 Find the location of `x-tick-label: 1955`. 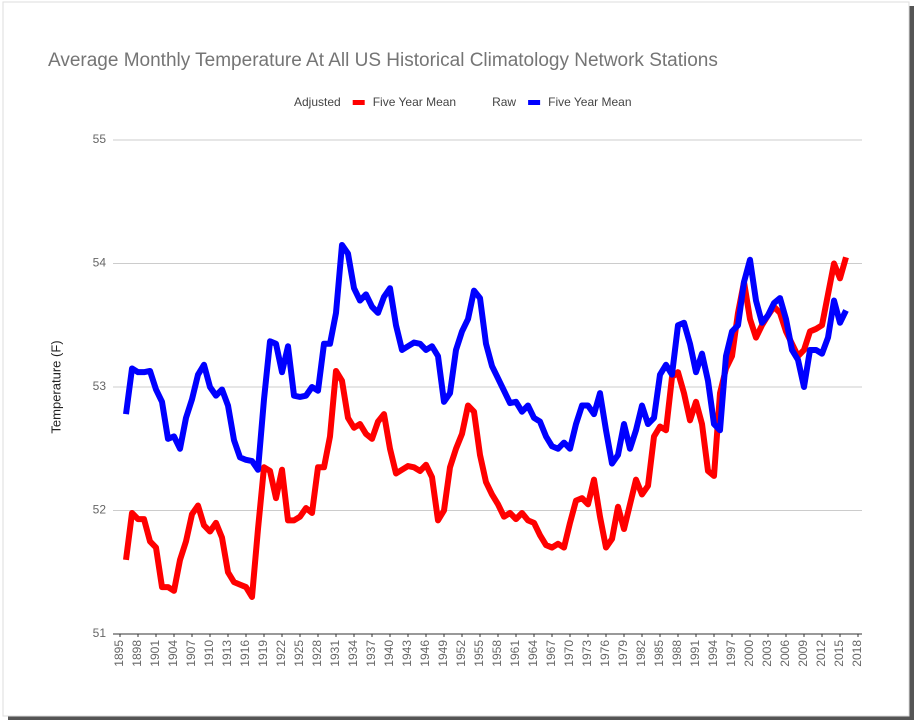

x-tick-label: 1955 is located at coordinates (479, 653).